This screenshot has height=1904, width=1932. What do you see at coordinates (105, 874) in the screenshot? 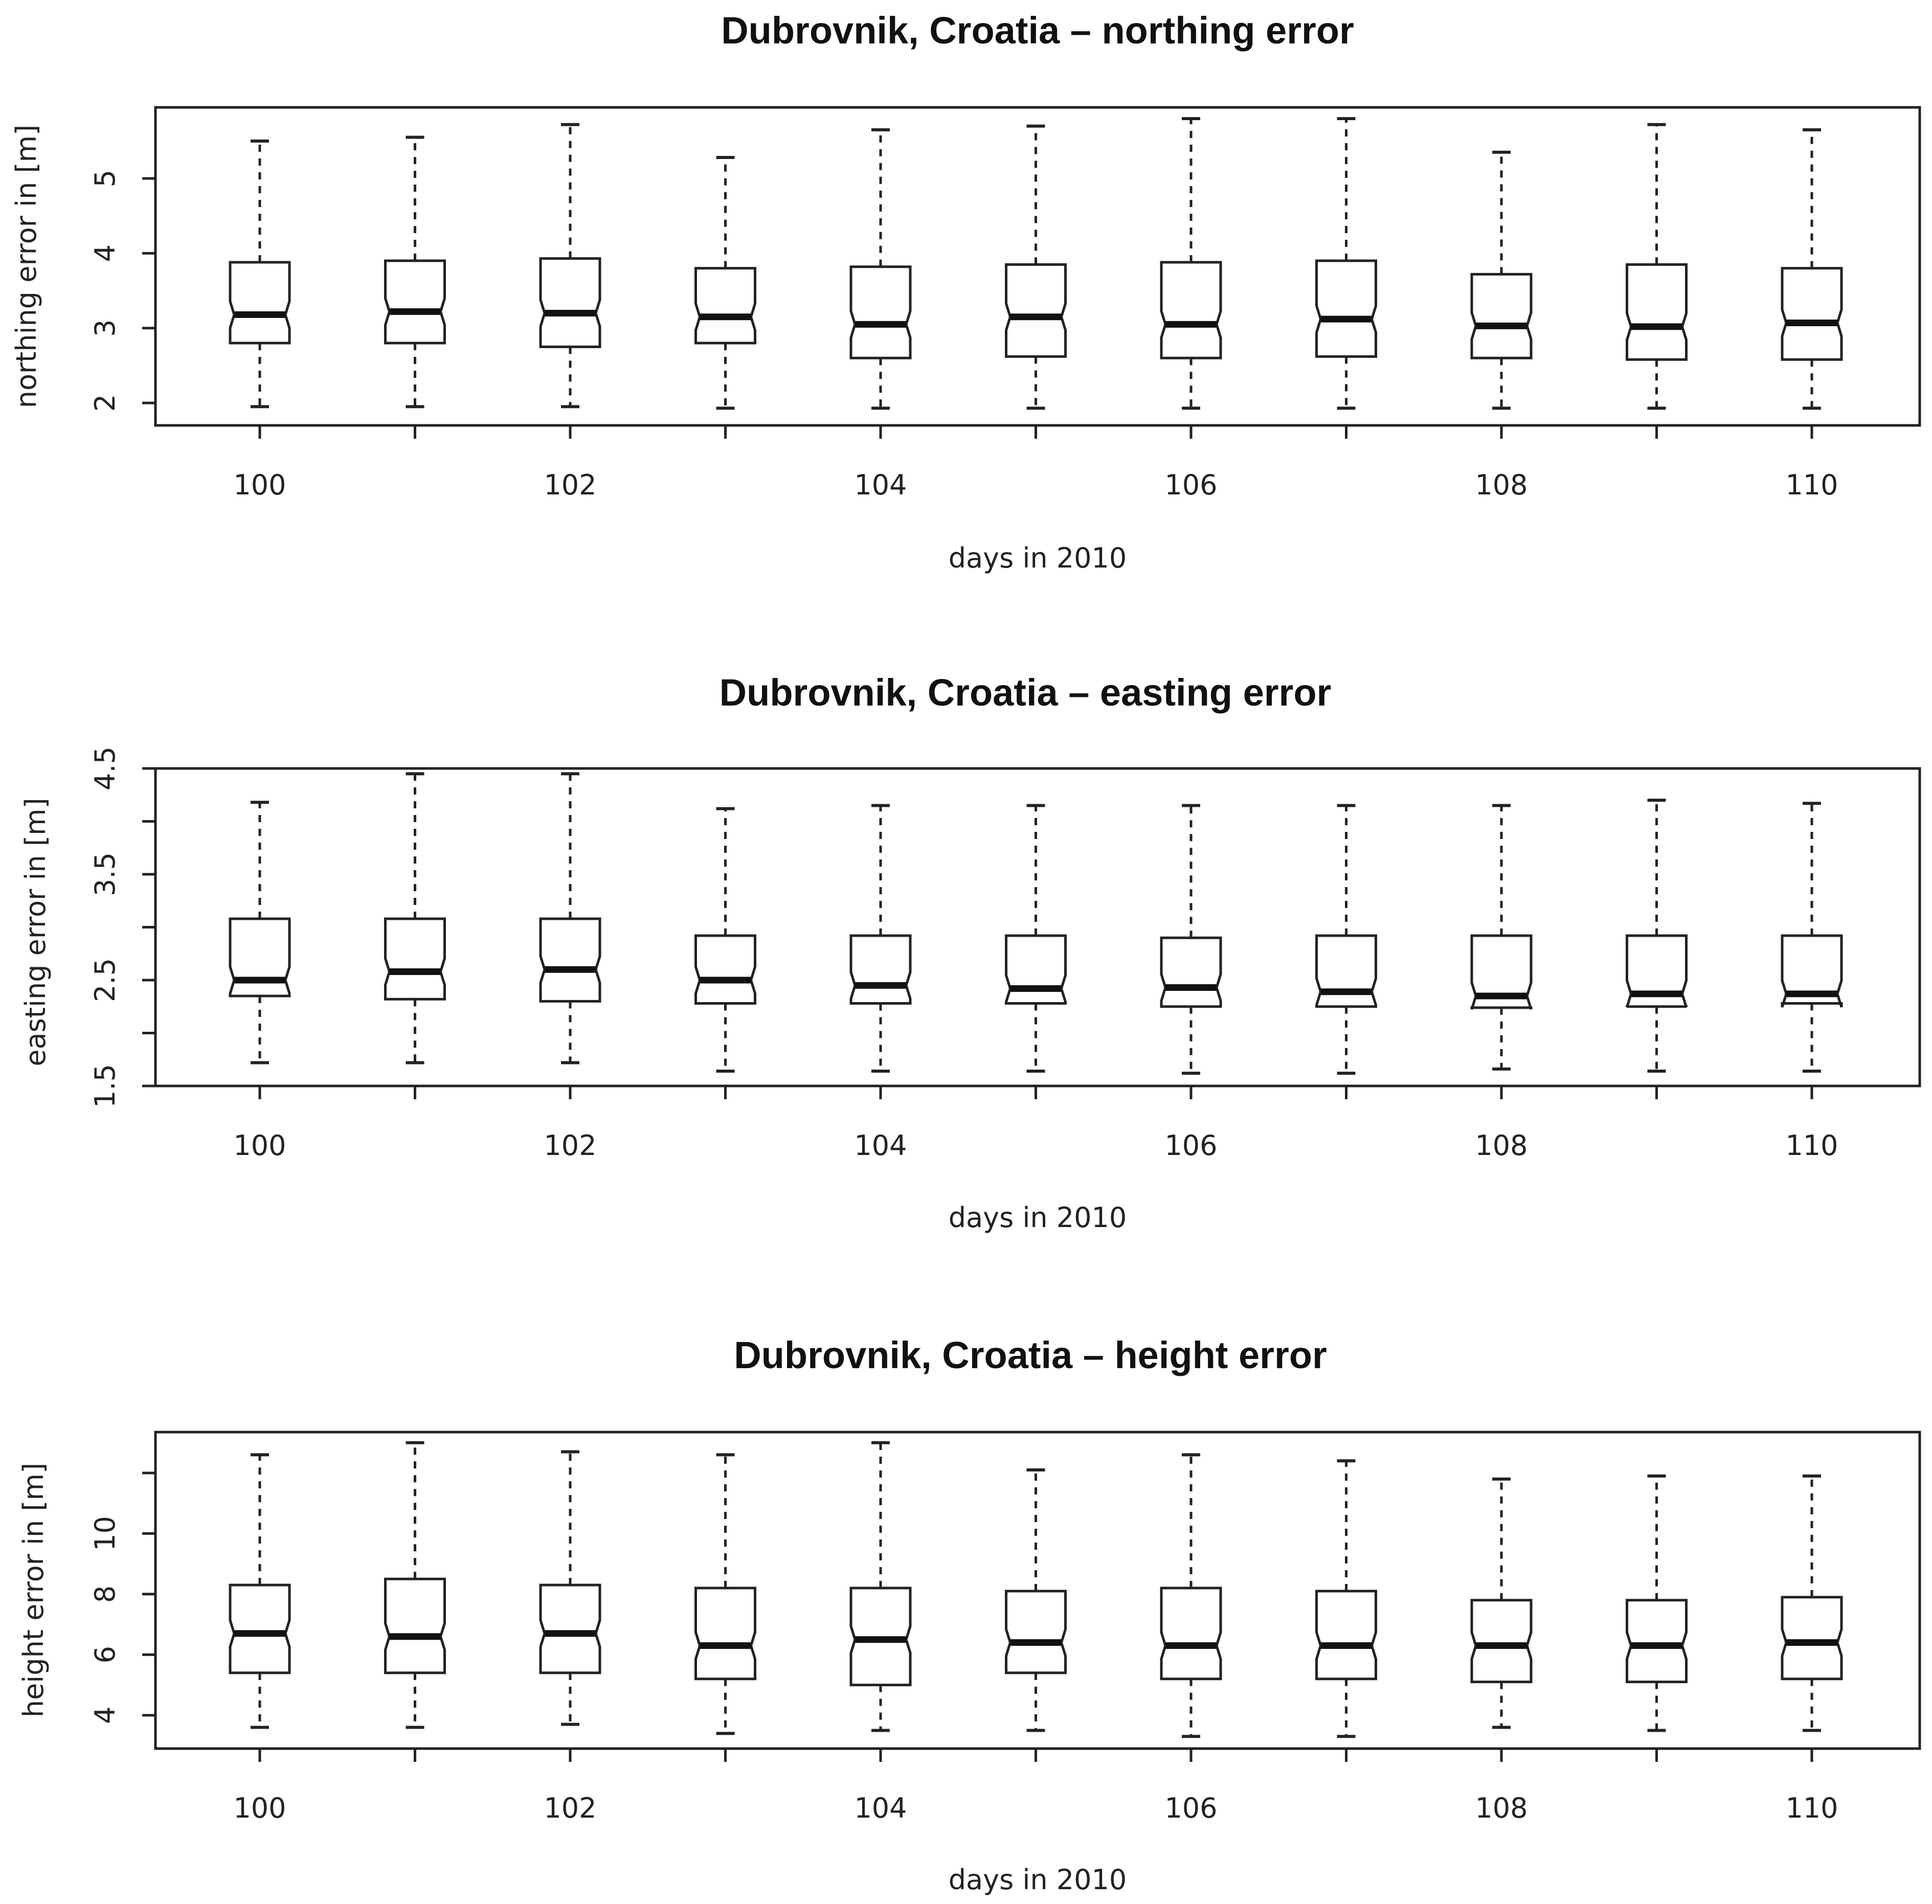
I see `y-tick-label: 3.5` at bounding box center [105, 874].